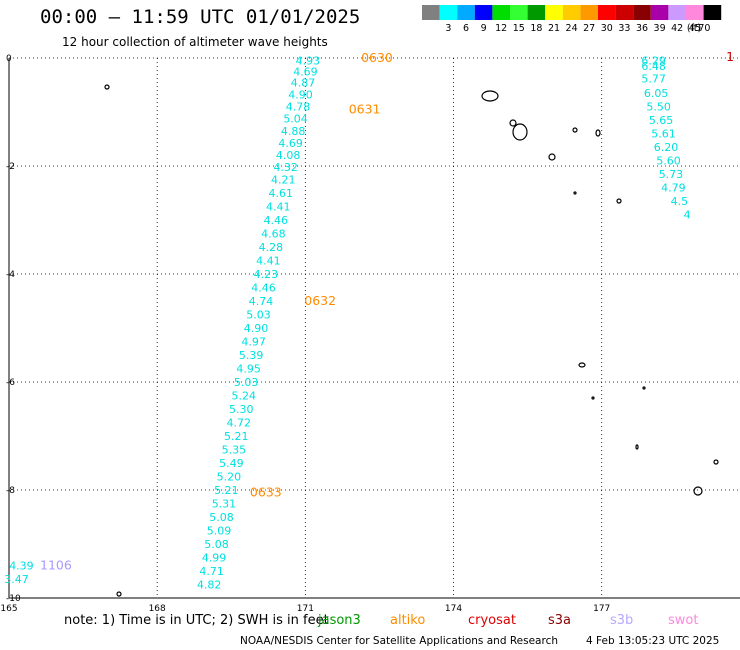 The height and width of the screenshot is (650, 740). What do you see at coordinates (285, 167) in the screenshot?
I see `swh-value-label: 4.32` at bounding box center [285, 167].